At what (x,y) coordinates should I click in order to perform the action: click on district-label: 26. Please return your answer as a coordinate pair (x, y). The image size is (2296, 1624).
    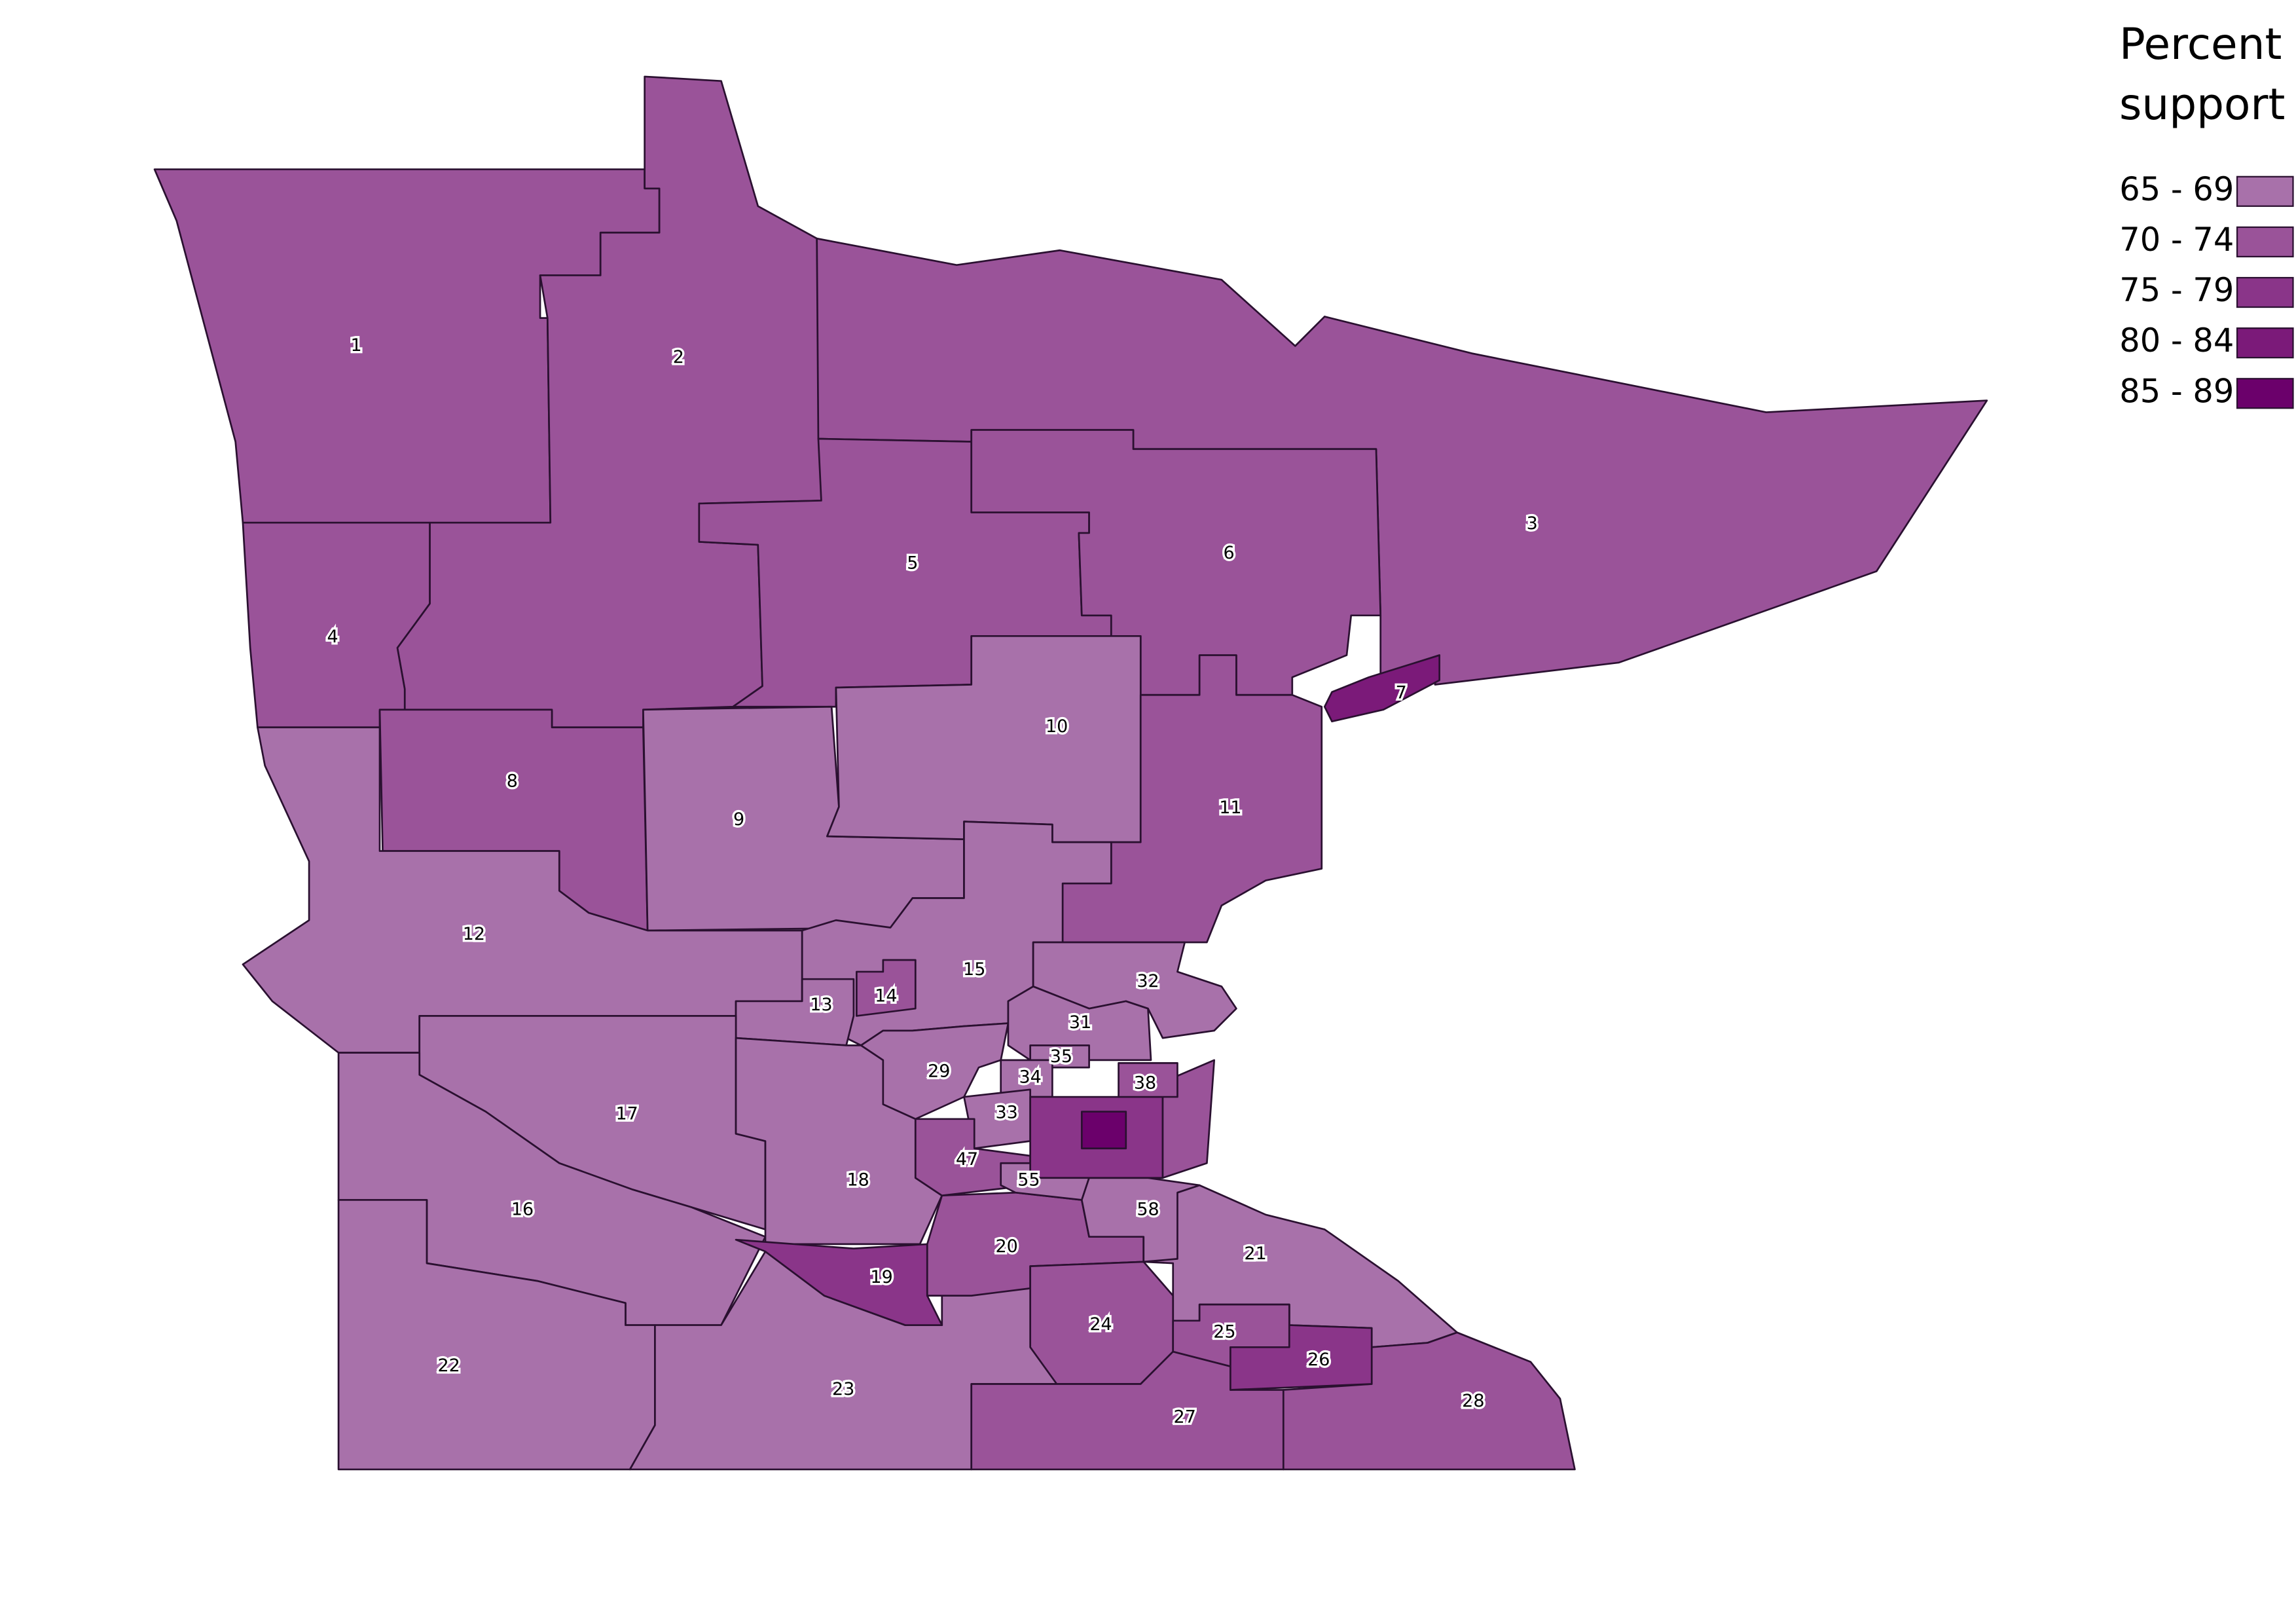
    Looking at the image, I should click on (1318, 1360).